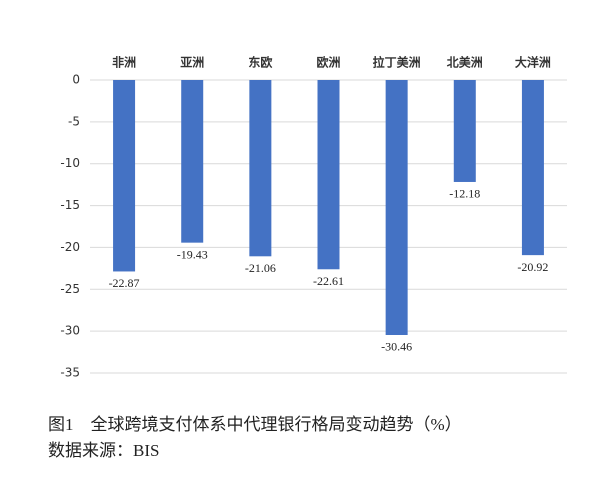 This screenshot has width=611, height=488. Describe the element at coordinates (70, 289) in the screenshot. I see `y-tick-label: -25` at that location.